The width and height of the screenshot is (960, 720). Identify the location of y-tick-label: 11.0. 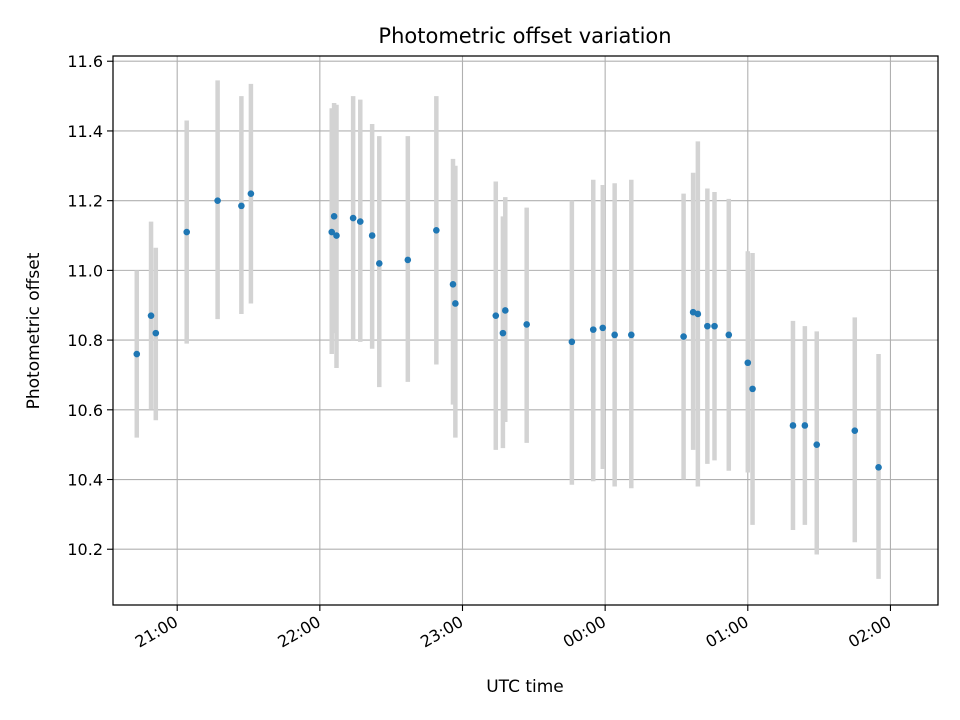
(85, 270).